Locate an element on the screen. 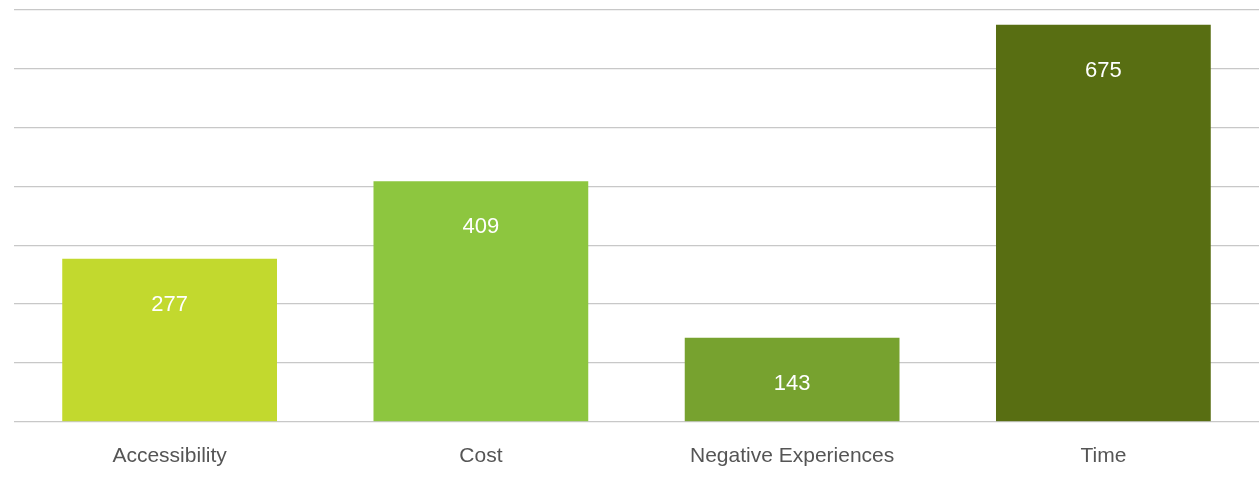  data-label: 409 is located at coordinates (481, 226).